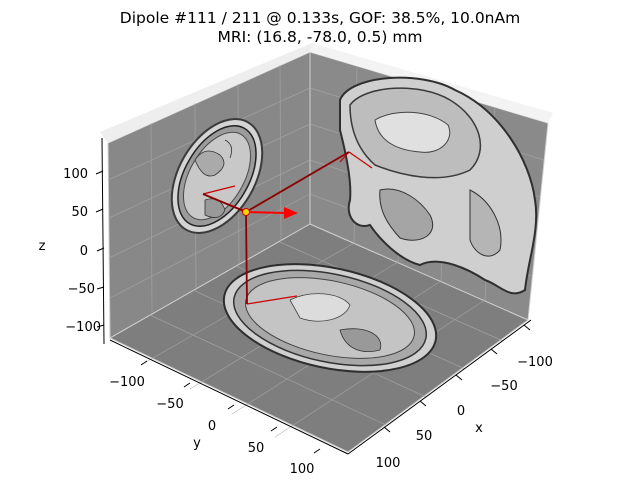 The width and height of the screenshot is (640, 480). Describe the element at coordinates (256, 448) in the screenshot. I see `y-tick-label: 50` at that location.